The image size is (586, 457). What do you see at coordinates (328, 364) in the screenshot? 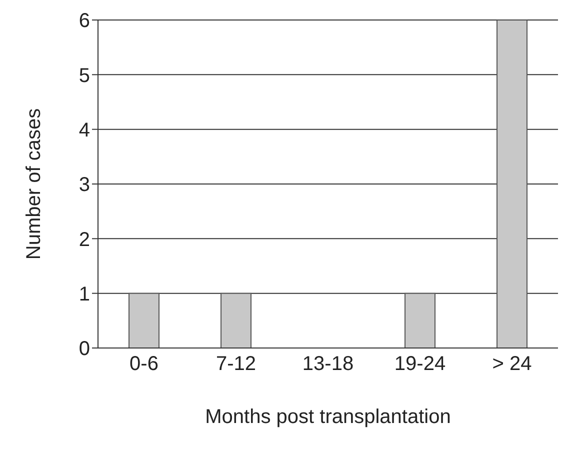
I see `x-tick-label: 13-18` at bounding box center [328, 364].